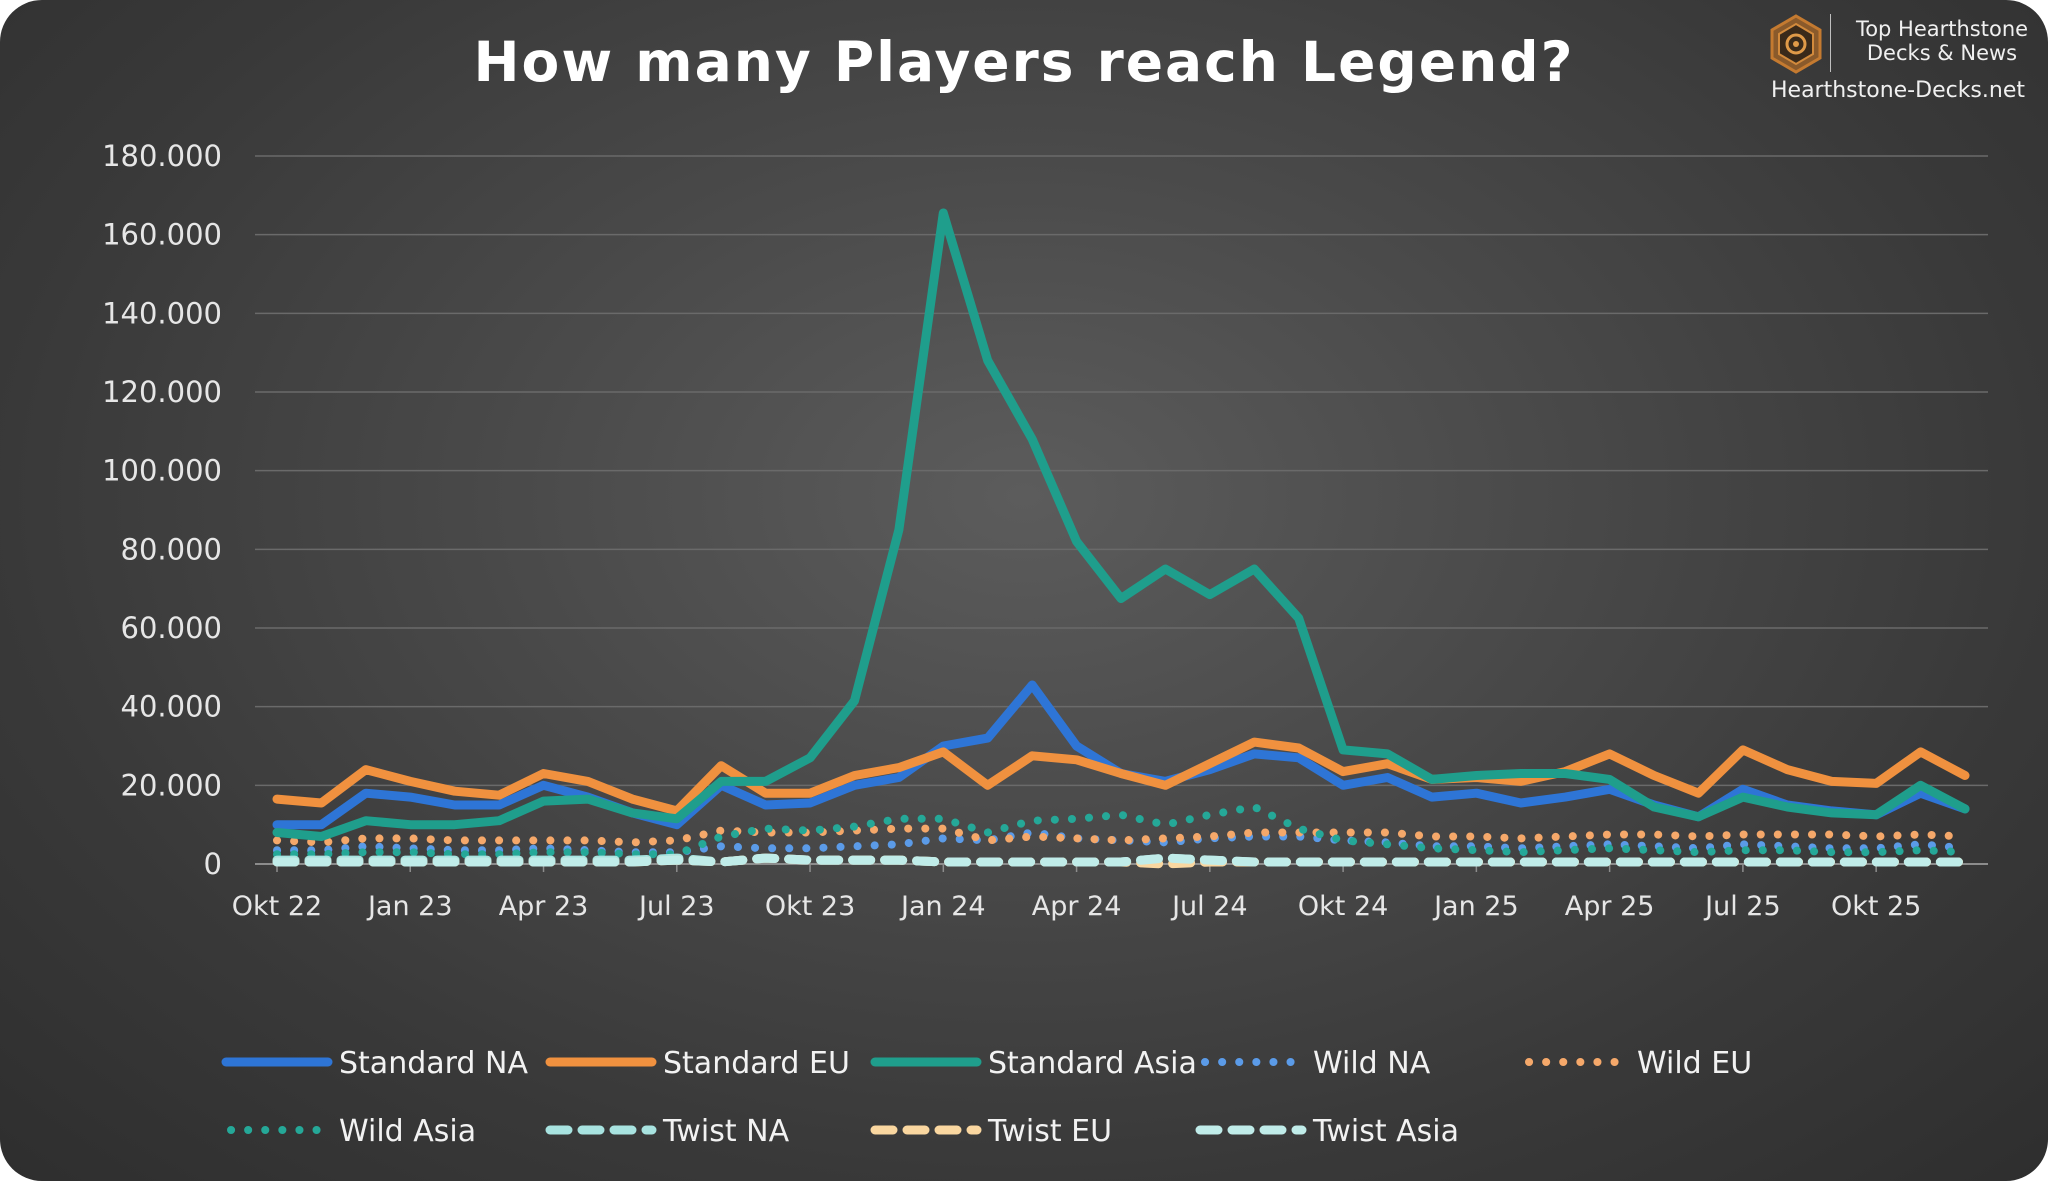 Image resolution: width=2048 pixels, height=1181 pixels. What do you see at coordinates (407, 1131) in the screenshot?
I see `legend-label-wild-asia: Wild Asia` at bounding box center [407, 1131].